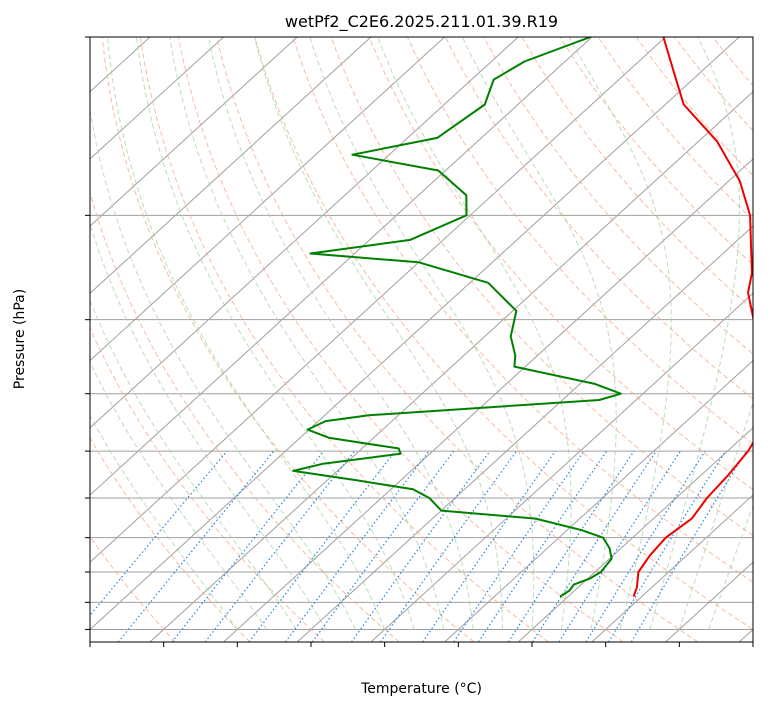 The image size is (775, 712). I want to click on chart-title: wetPf2_C2E6.2025.211.01.39.R19, so click(421, 22).